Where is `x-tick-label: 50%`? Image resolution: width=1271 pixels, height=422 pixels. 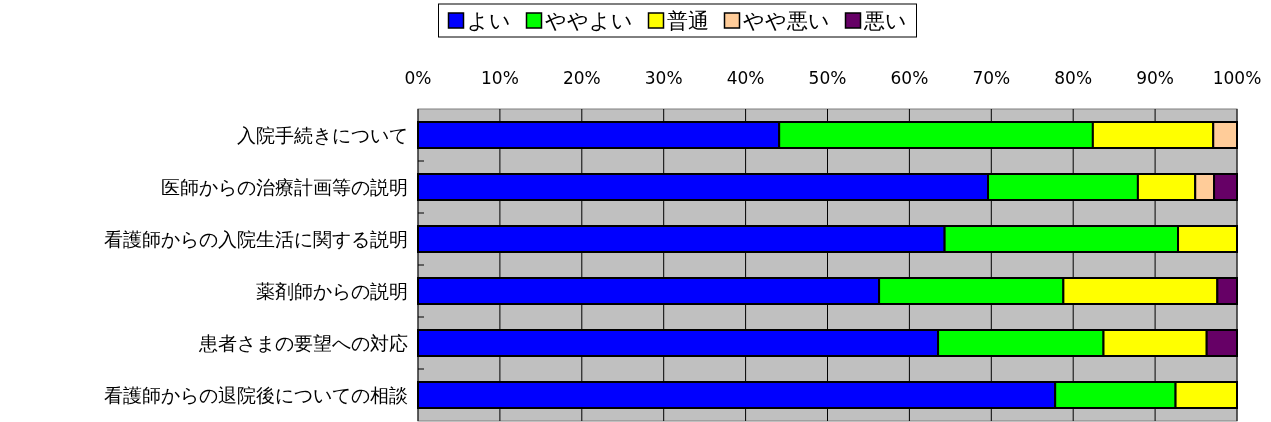 x-tick-label: 50% is located at coordinates (827, 78).